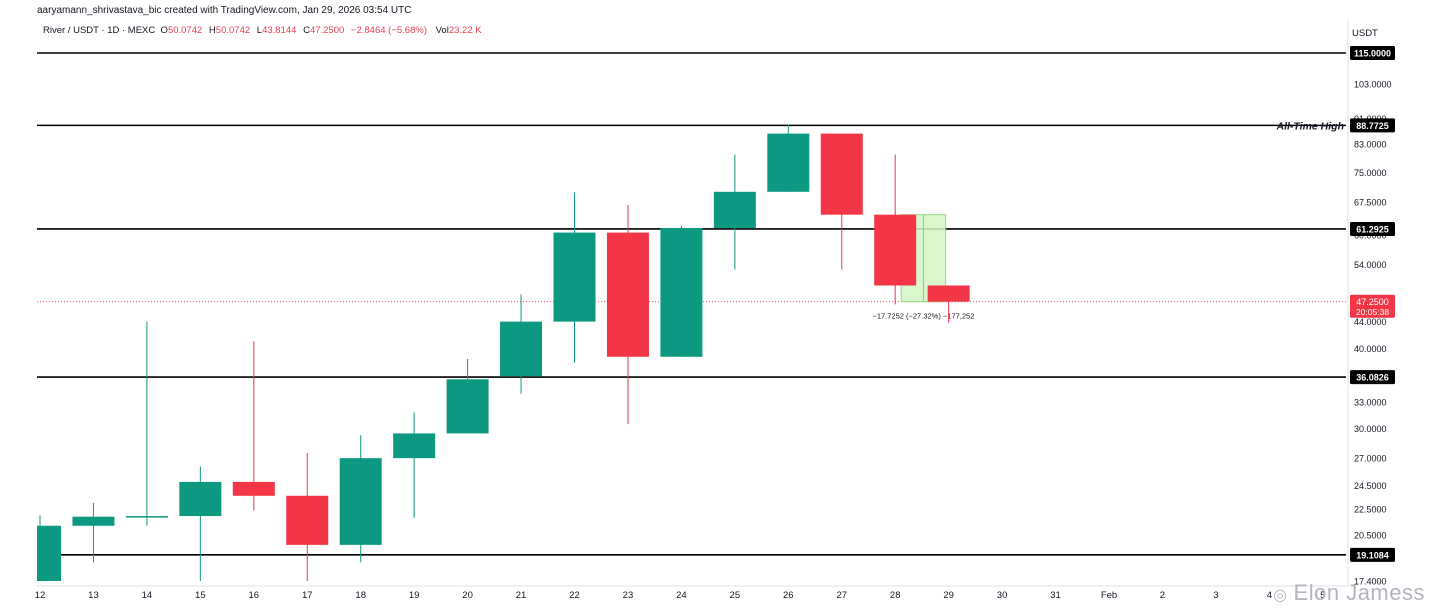 The width and height of the screenshot is (1439, 614). I want to click on currency-label: USDT, so click(1365, 33).